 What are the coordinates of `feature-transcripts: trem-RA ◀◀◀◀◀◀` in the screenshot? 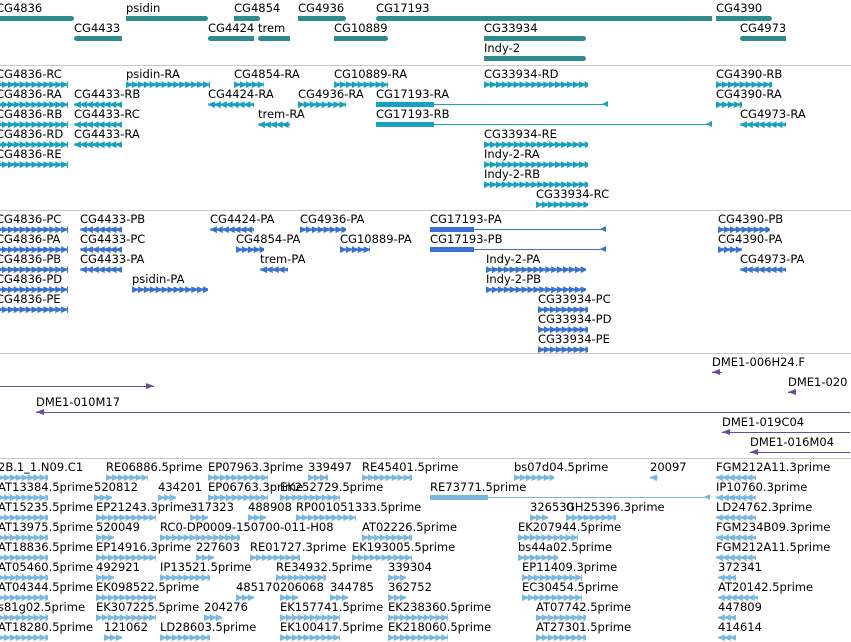 It's located at (284, 119).